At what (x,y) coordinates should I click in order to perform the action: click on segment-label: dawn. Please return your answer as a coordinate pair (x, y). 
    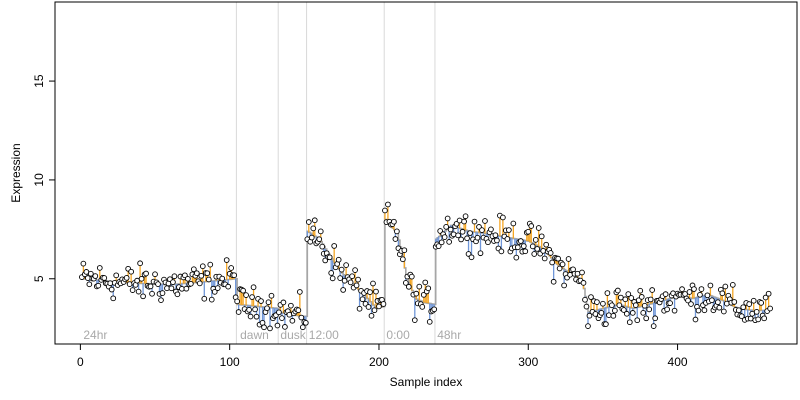
    Looking at the image, I should click on (254, 335).